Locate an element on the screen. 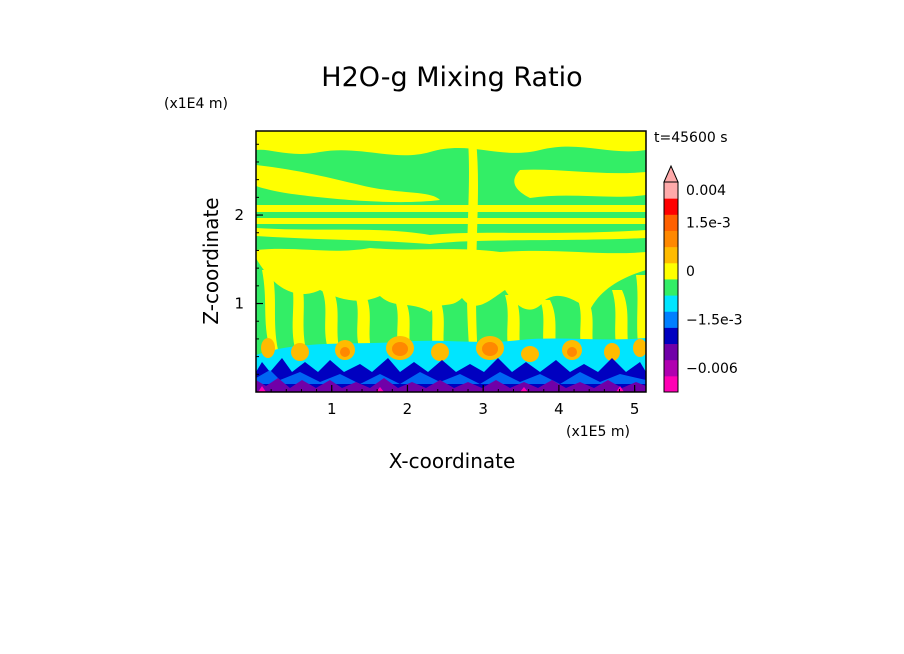 The image size is (904, 654). x-tick-label: 5 is located at coordinates (635, 409).